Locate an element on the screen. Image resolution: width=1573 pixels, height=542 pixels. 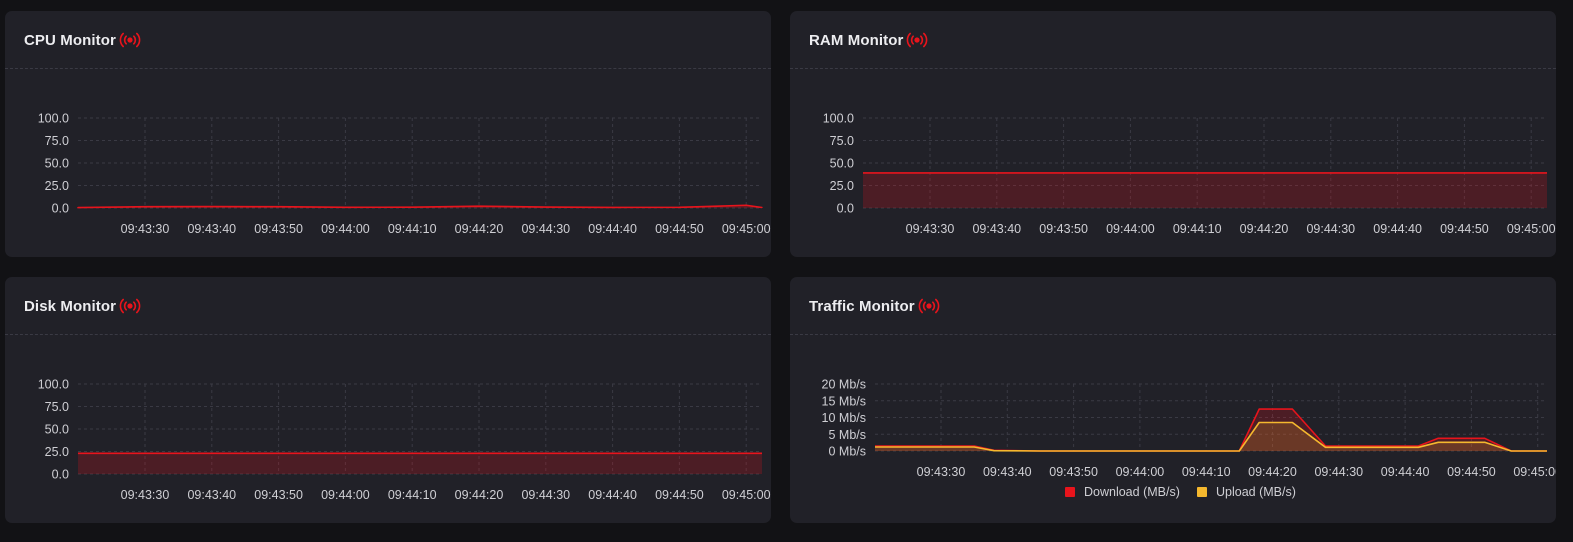
y-tick-label: 5 Mb/s is located at coordinates (847, 435).